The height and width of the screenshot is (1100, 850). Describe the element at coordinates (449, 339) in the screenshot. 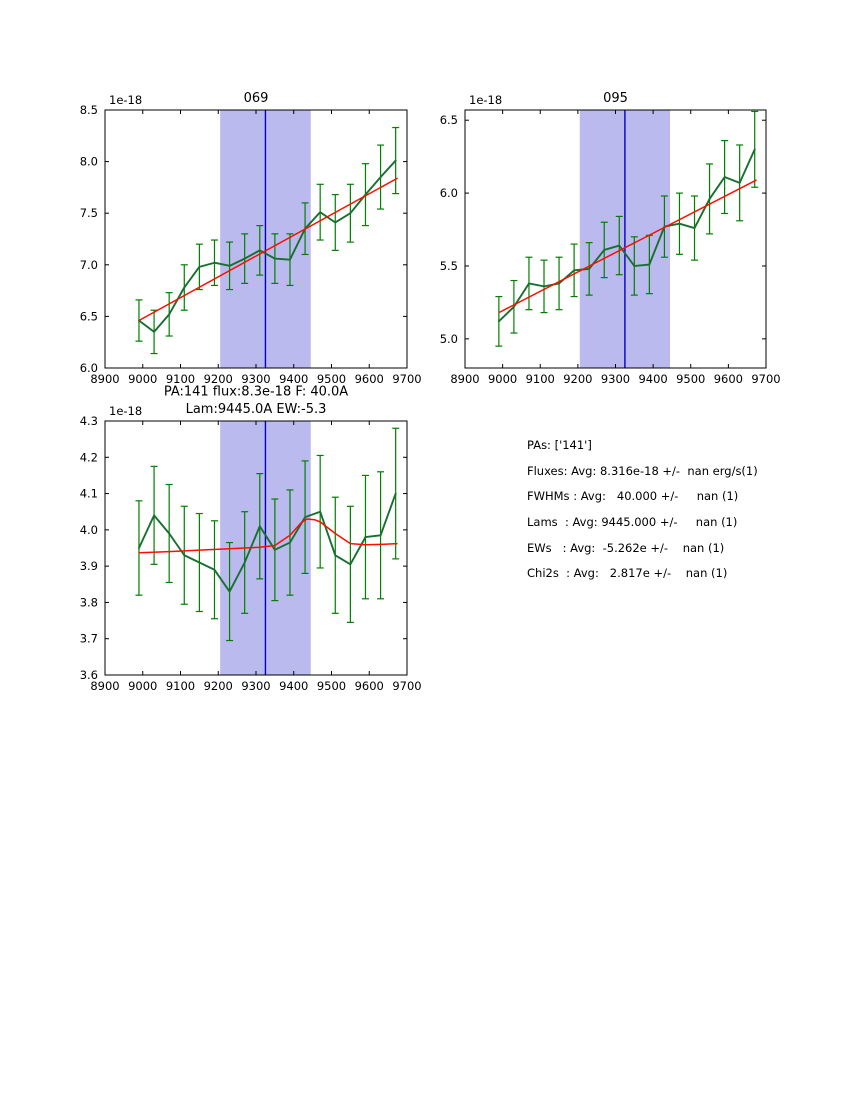

I see `y-tick-label: 5.0` at that location.